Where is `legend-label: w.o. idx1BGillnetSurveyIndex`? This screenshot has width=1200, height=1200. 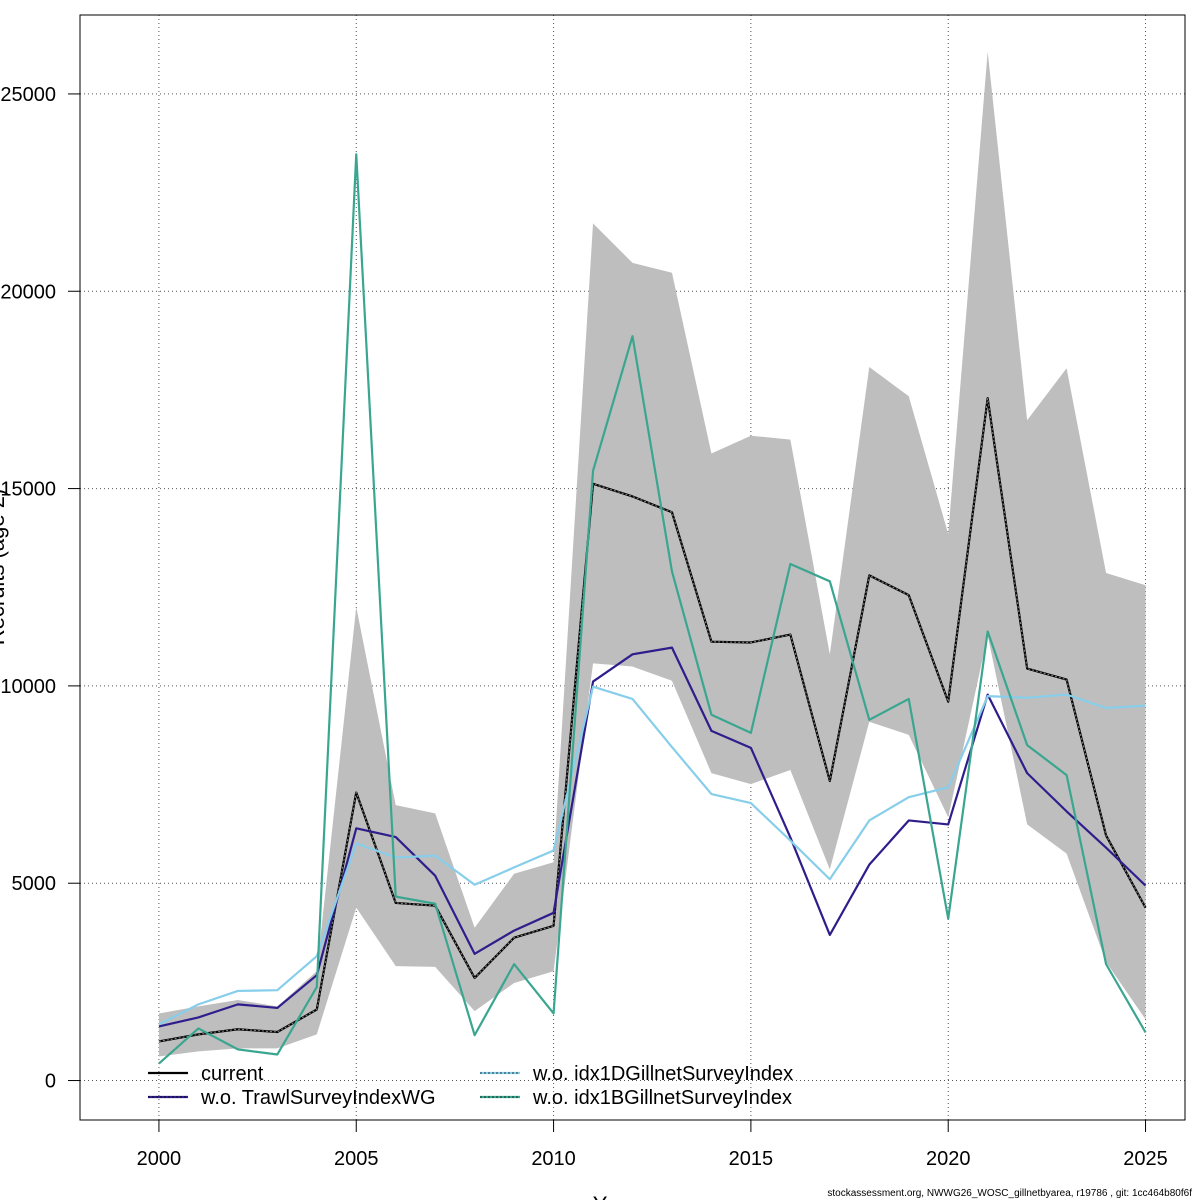 legend-label: w.o. idx1BGillnetSurveyIndex is located at coordinates (662, 1098).